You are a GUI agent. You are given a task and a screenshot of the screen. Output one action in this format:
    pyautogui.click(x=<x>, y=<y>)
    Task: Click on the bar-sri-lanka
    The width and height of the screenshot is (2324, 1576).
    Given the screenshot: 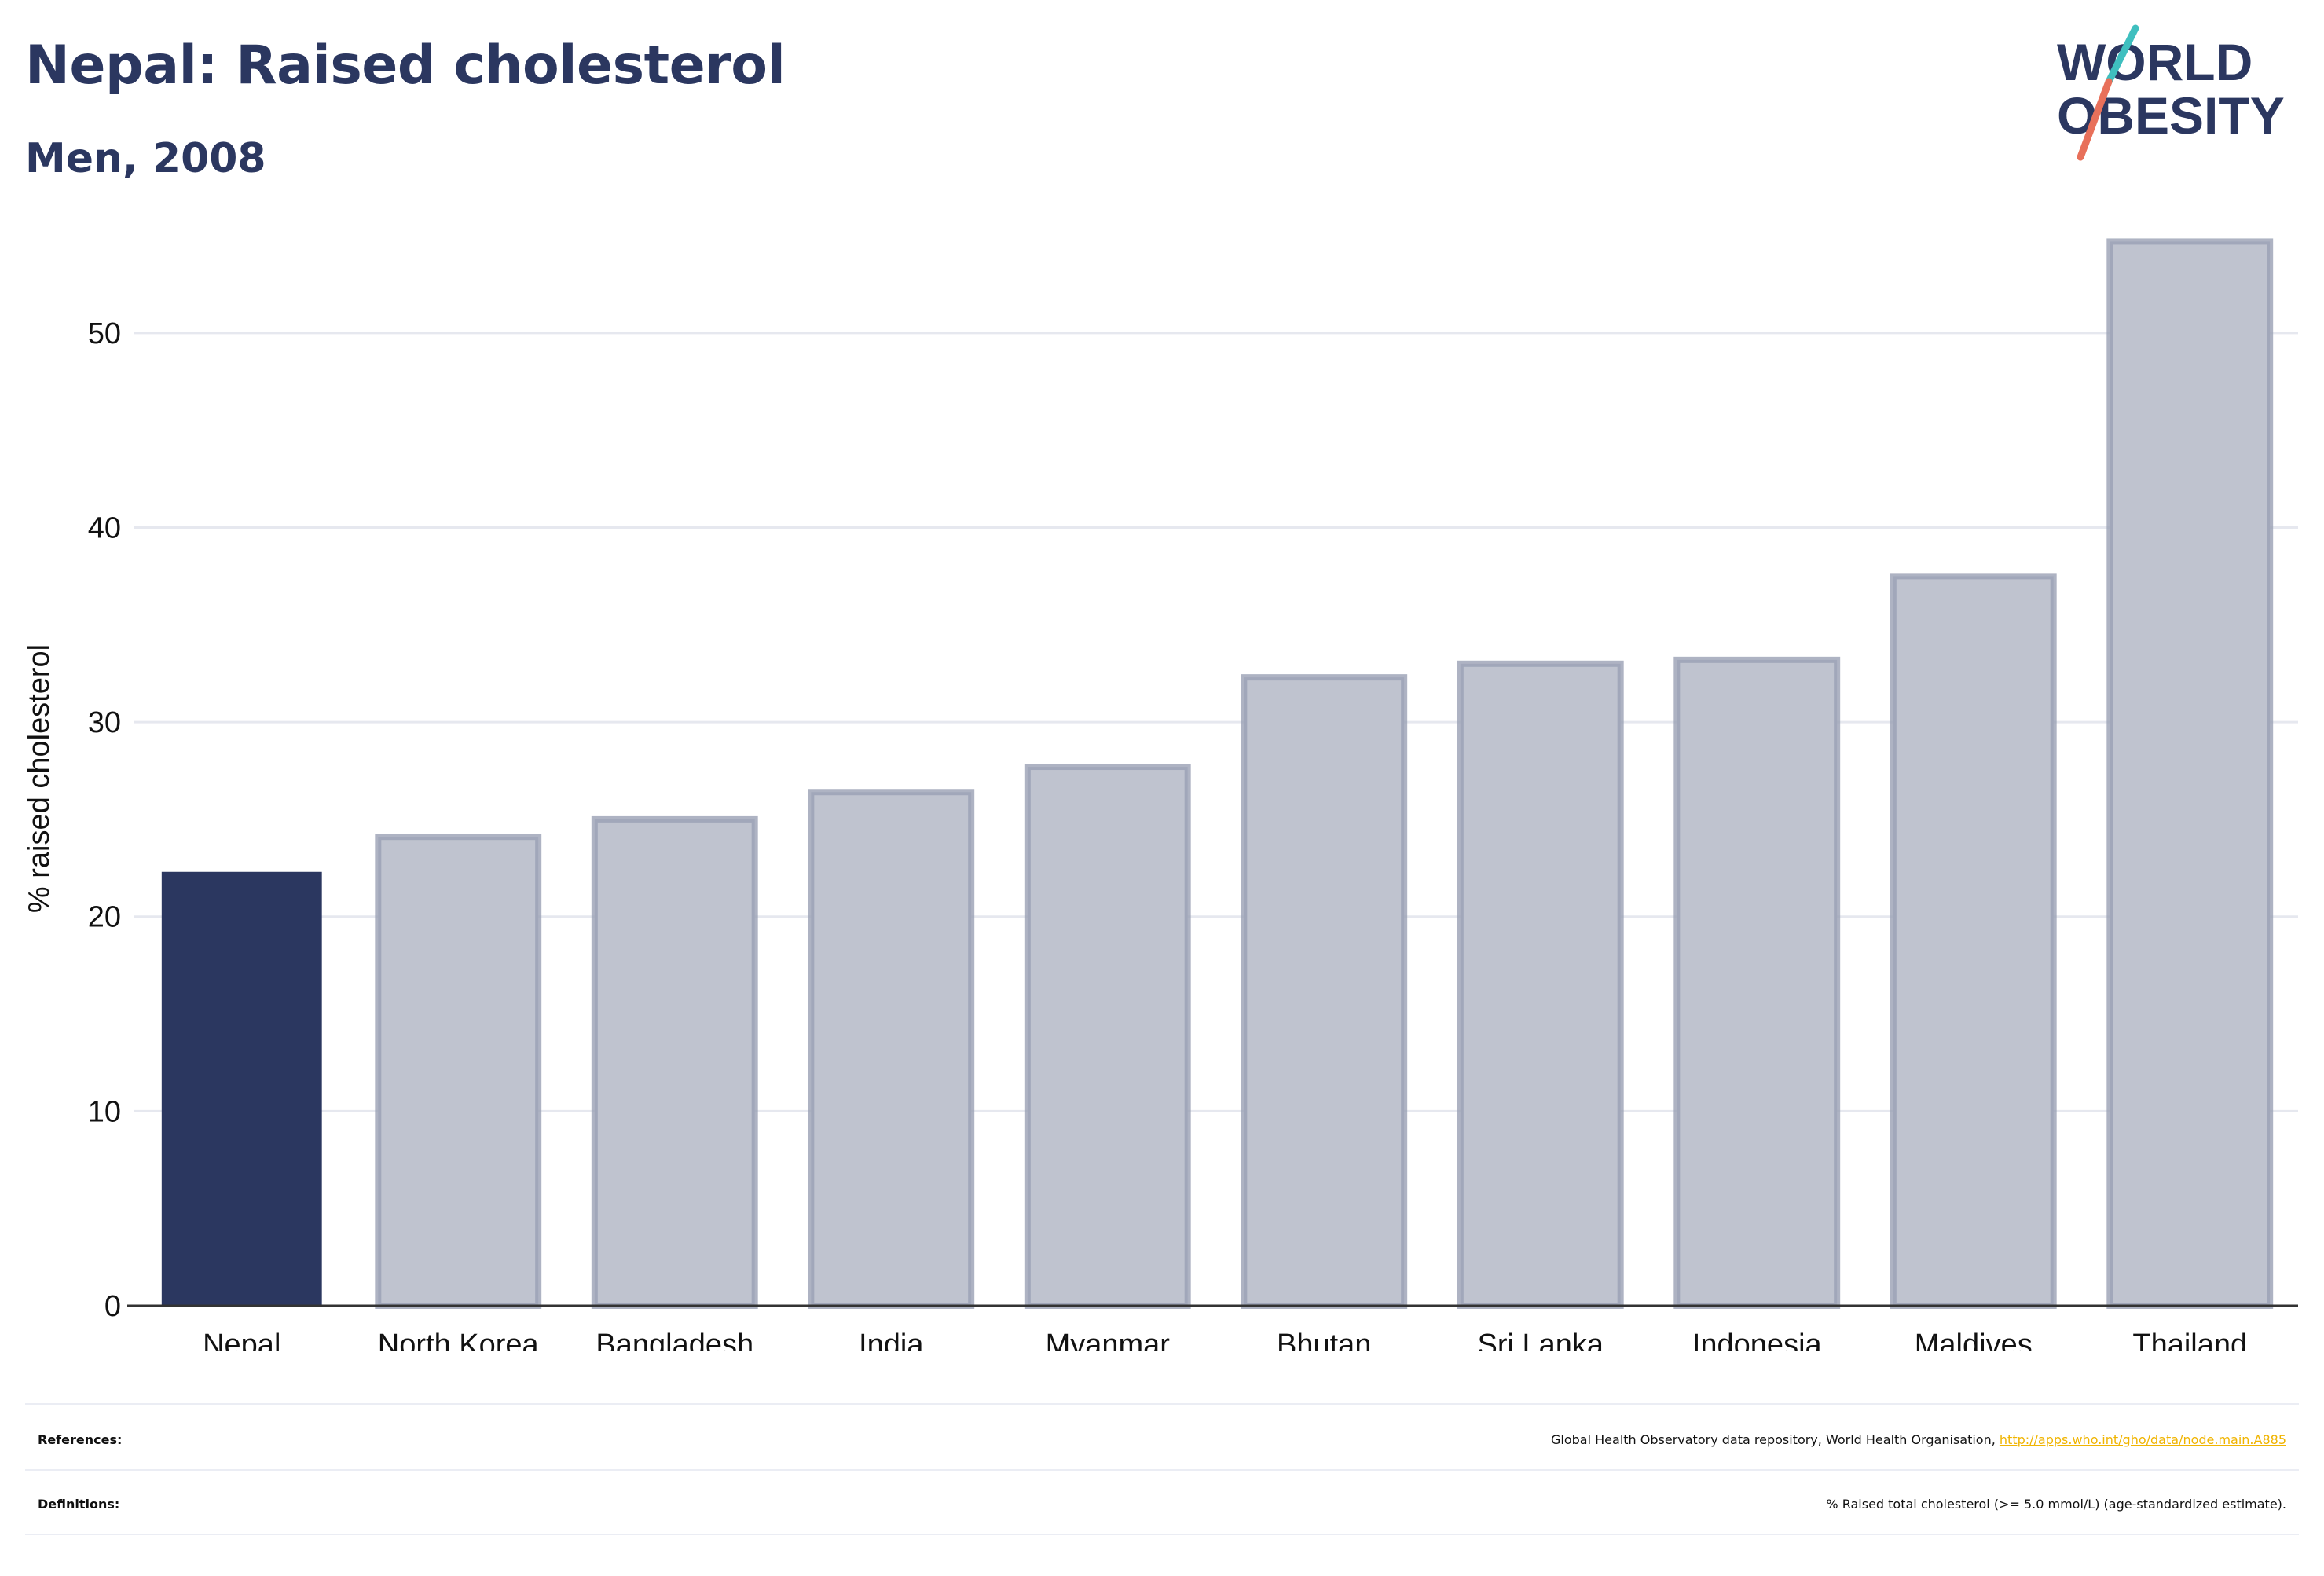 What is the action you would take?
    pyautogui.click(x=1540, y=984)
    